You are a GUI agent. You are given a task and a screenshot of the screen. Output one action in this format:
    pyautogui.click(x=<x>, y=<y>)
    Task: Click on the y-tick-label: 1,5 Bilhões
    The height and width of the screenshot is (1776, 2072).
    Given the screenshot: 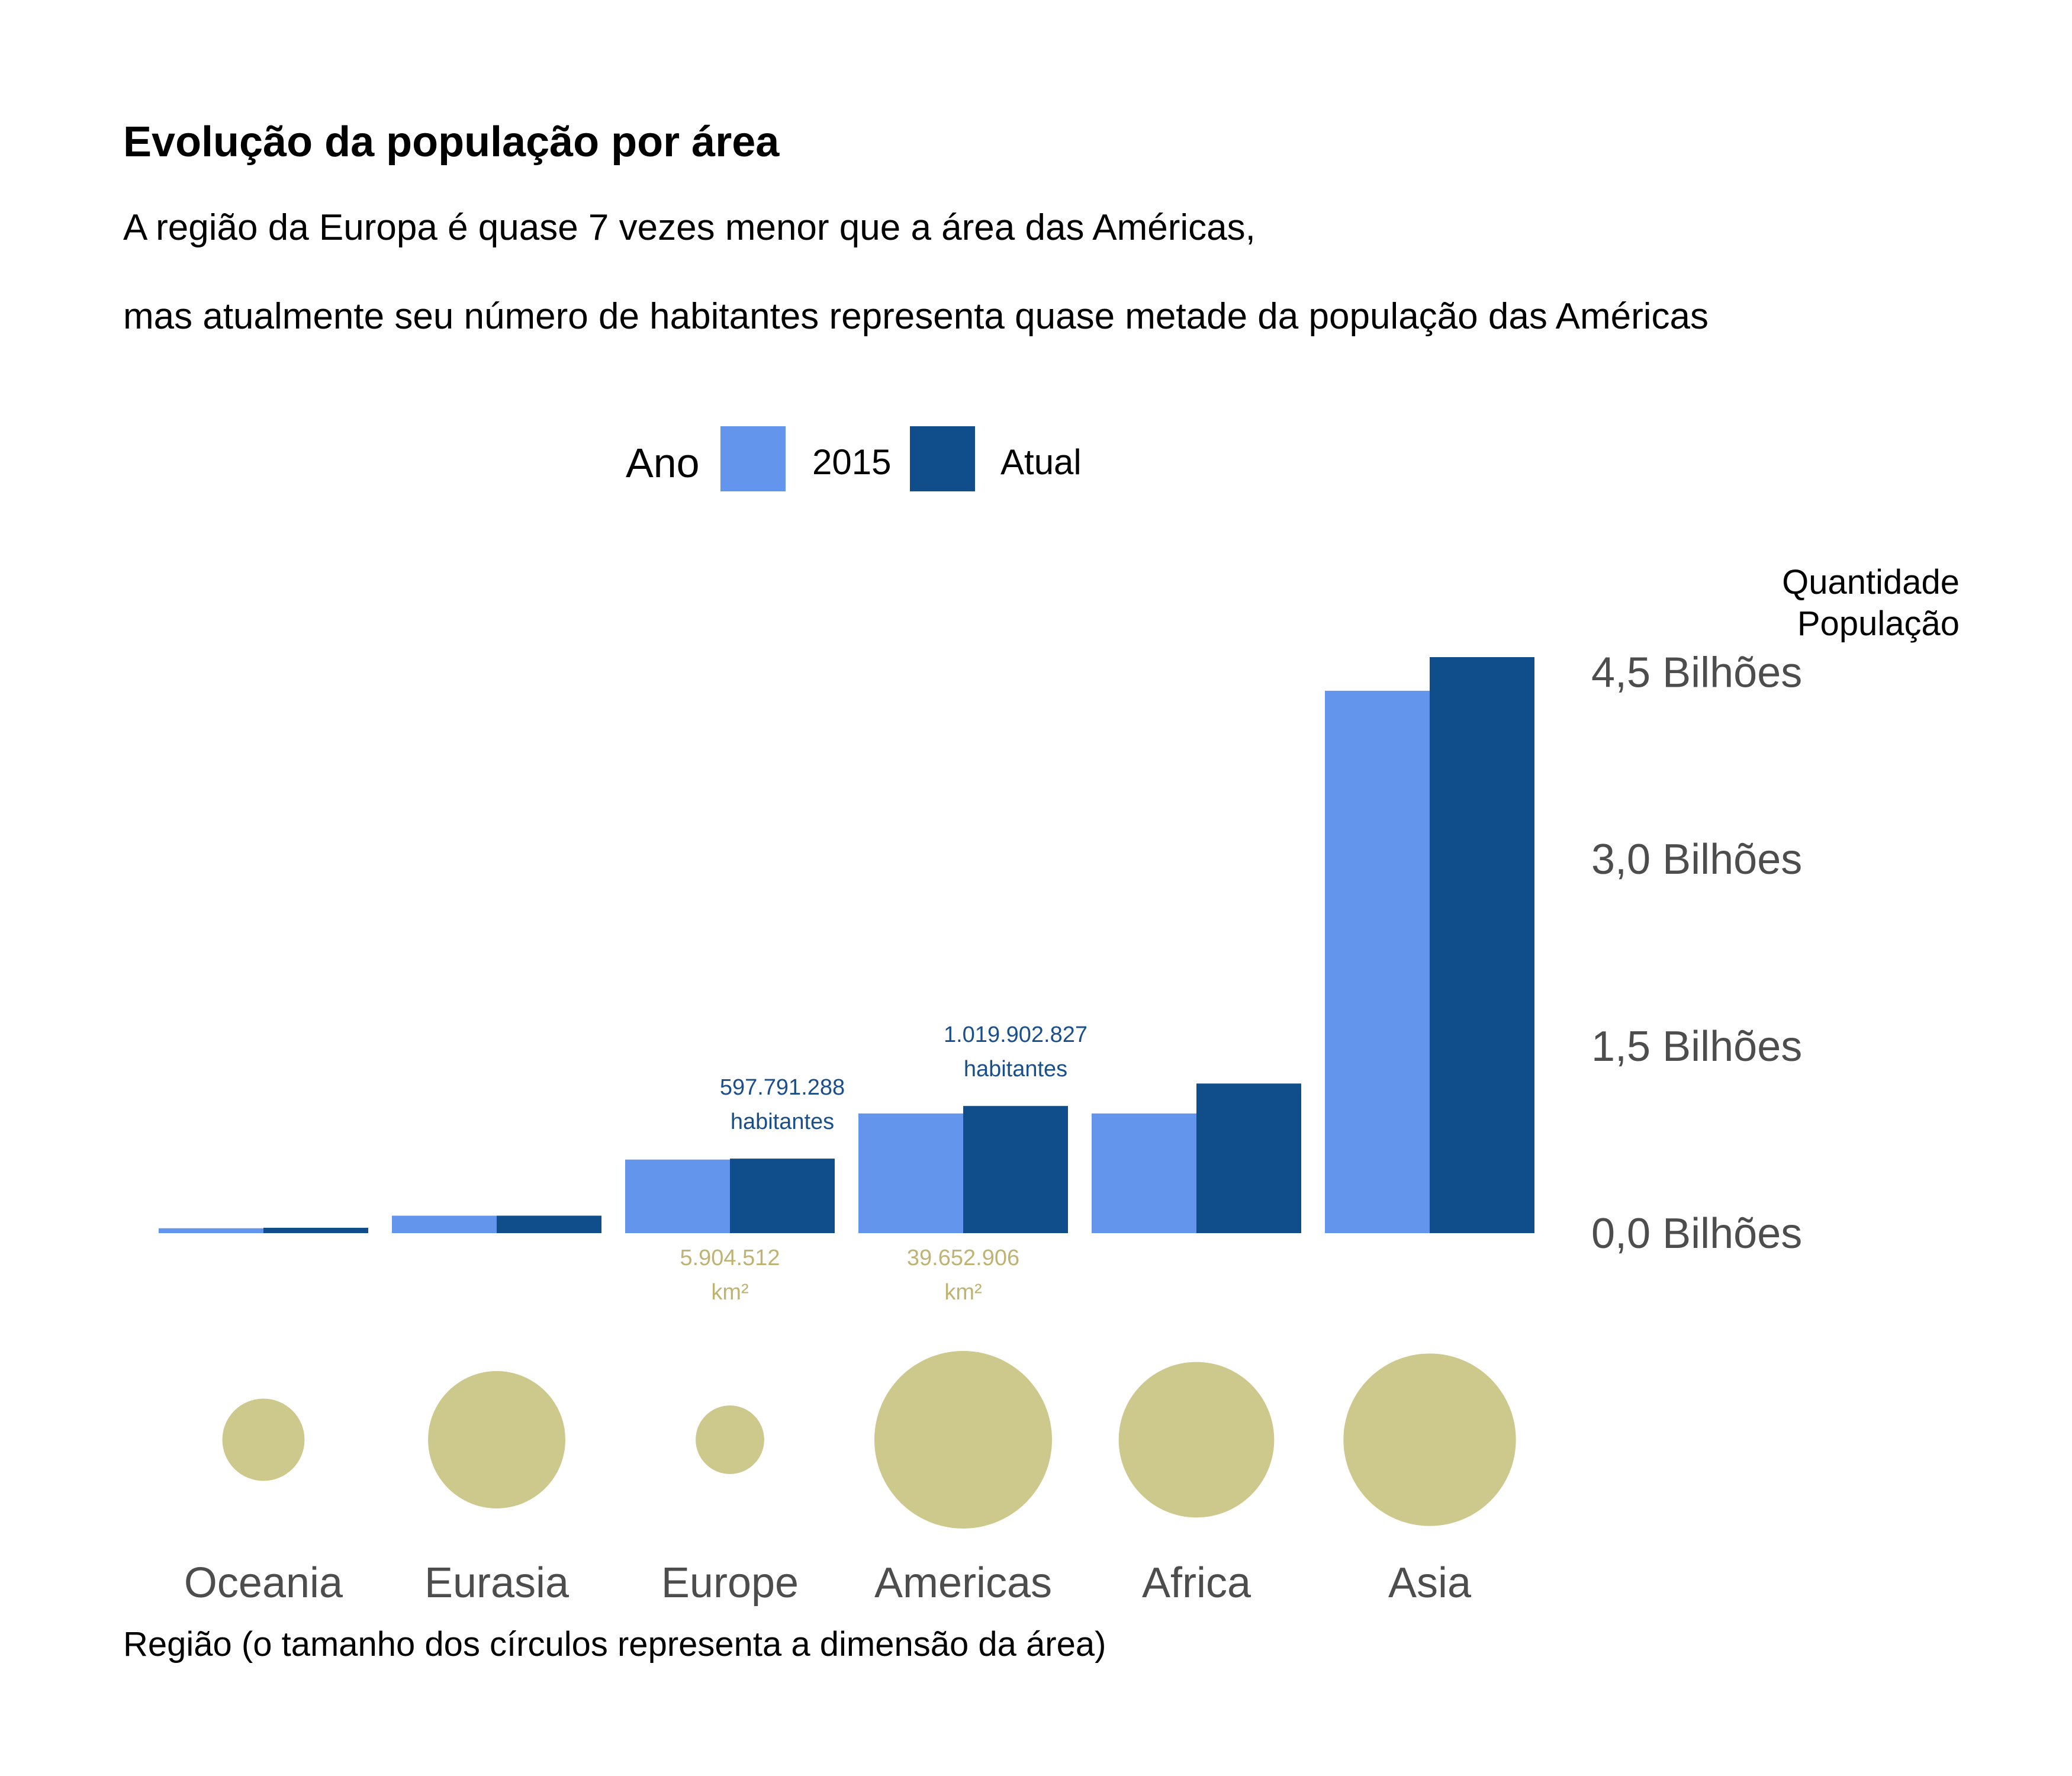 What is the action you would take?
    pyautogui.click(x=1696, y=1046)
    